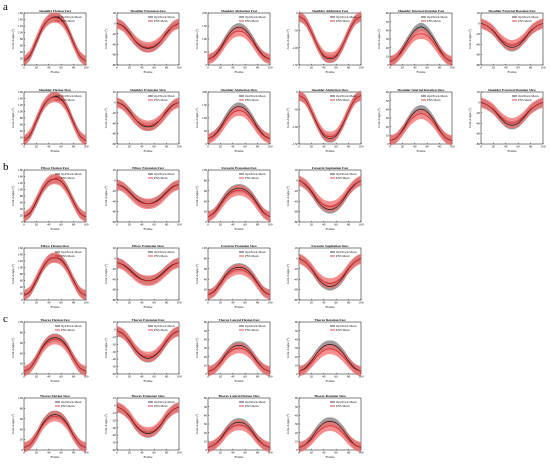 This screenshot has width=550, height=472. Describe the element at coordinates (330, 274) in the screenshot. I see `plot-area` at that location.